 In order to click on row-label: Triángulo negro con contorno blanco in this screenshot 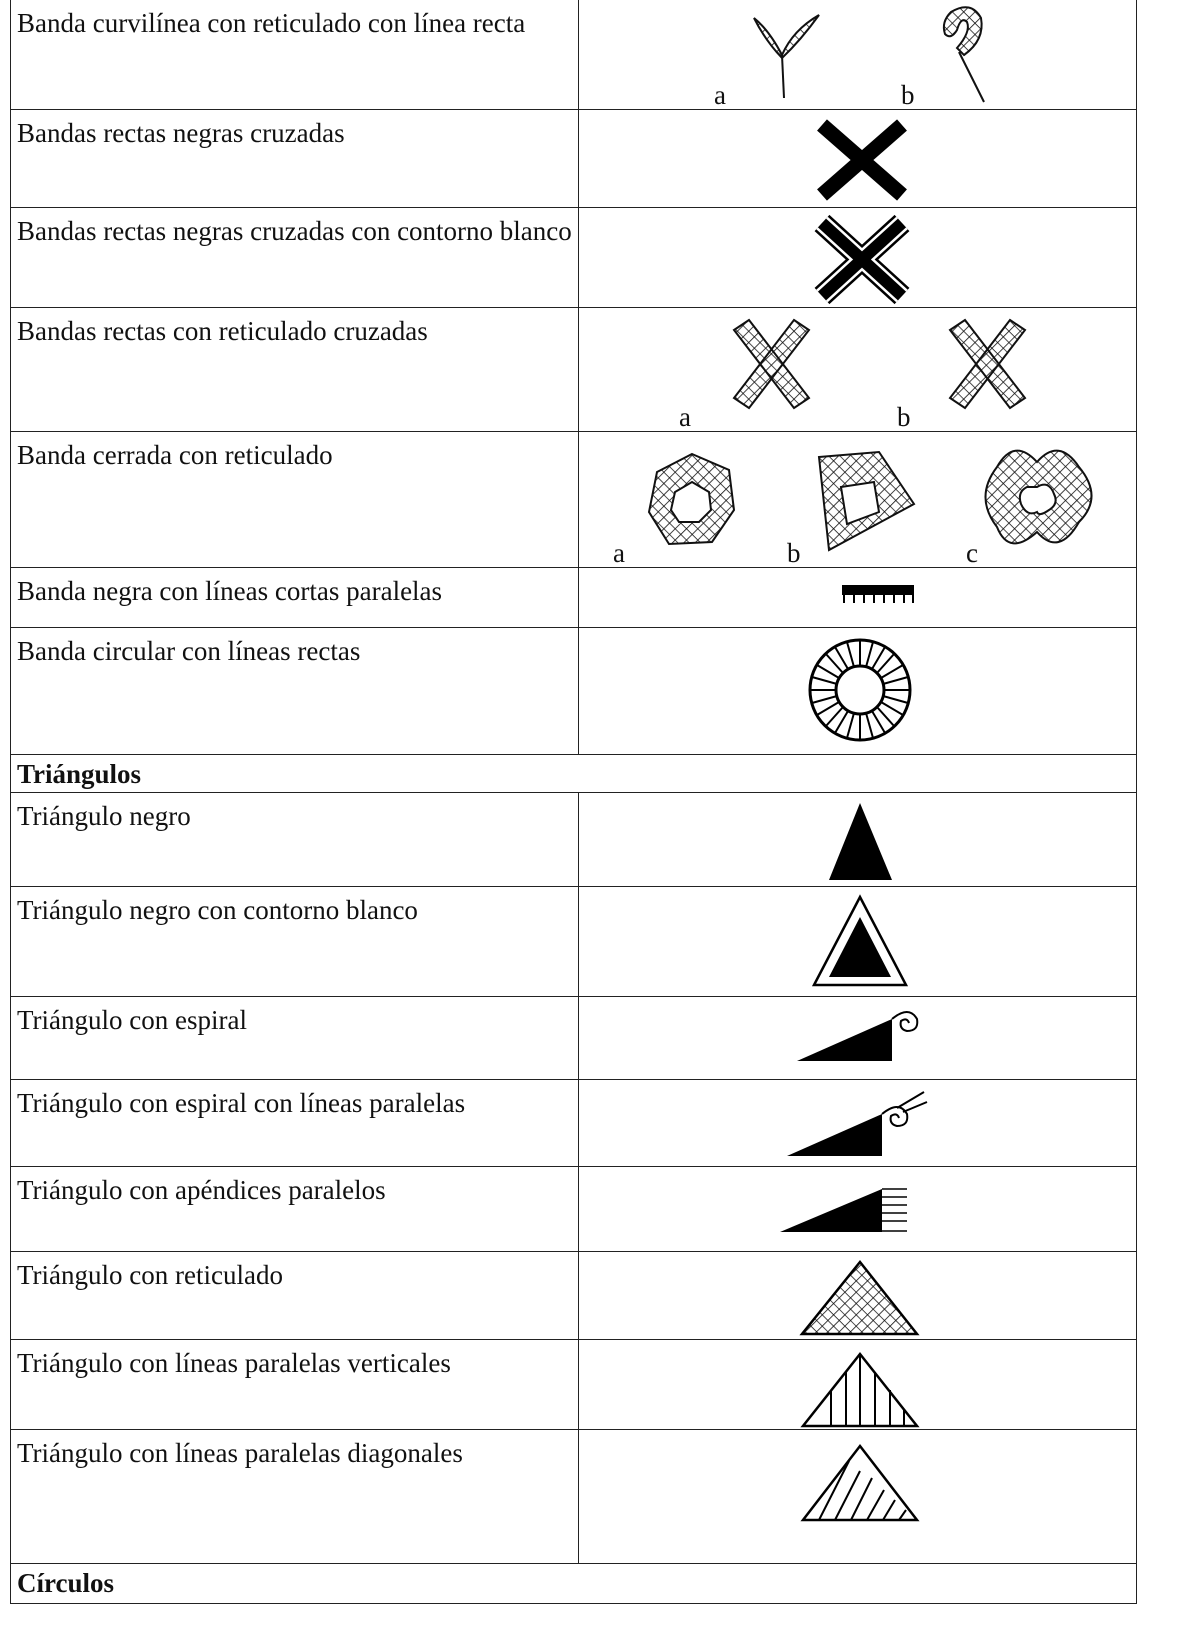, I will do `click(294, 941)`.